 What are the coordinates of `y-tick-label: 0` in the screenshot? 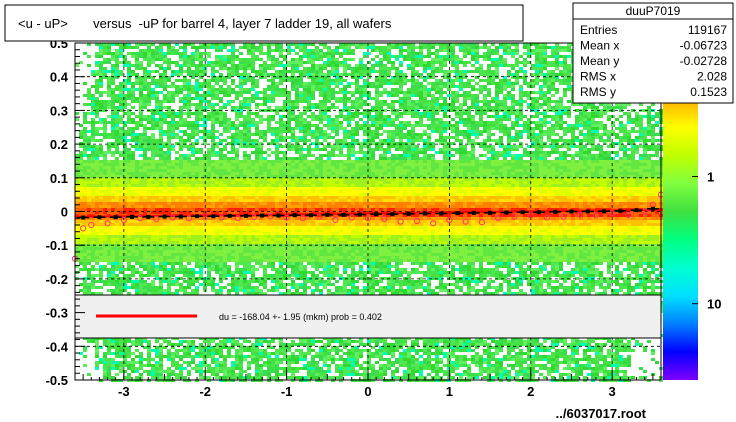 It's located at (64, 212).